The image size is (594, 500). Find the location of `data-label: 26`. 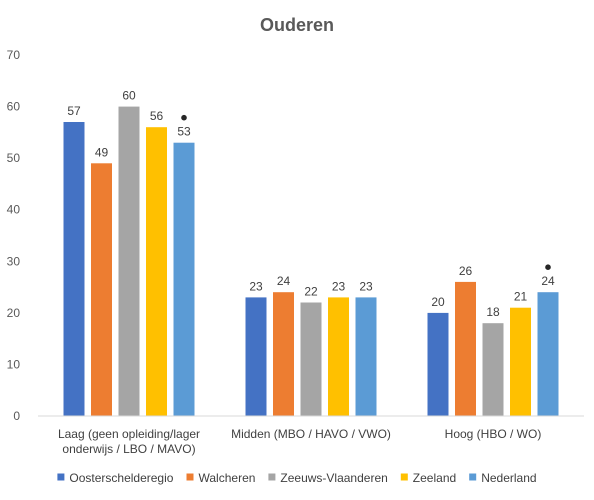

data-label: 26 is located at coordinates (466, 271).